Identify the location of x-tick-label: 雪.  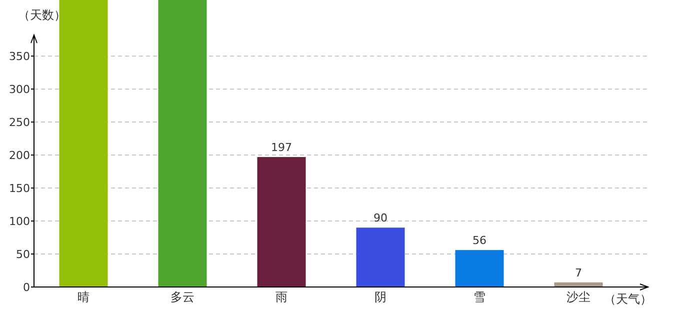
(480, 297).